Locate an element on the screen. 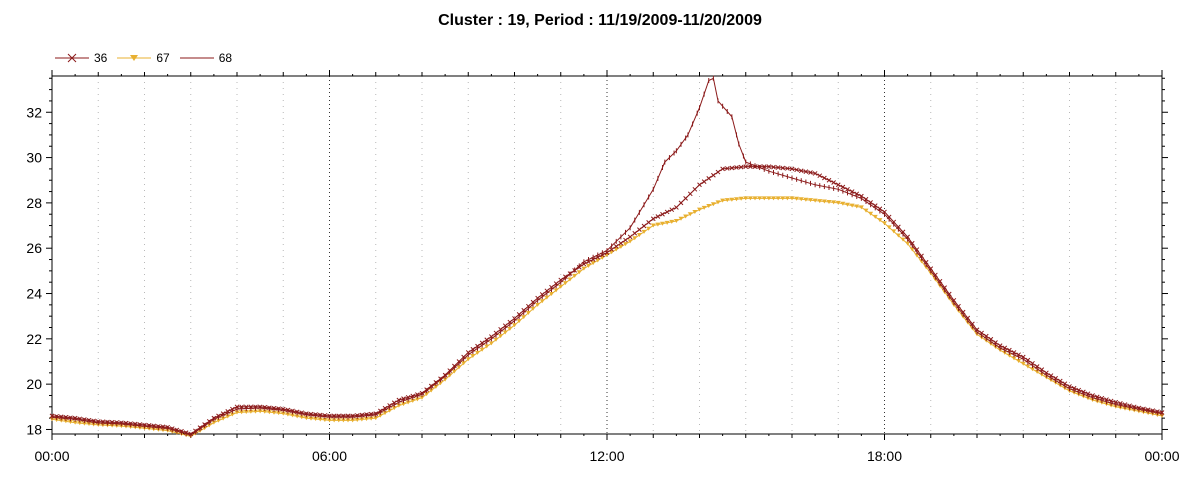 The image size is (1200, 480). legend-item-36: 36 is located at coordinates (81, 58).